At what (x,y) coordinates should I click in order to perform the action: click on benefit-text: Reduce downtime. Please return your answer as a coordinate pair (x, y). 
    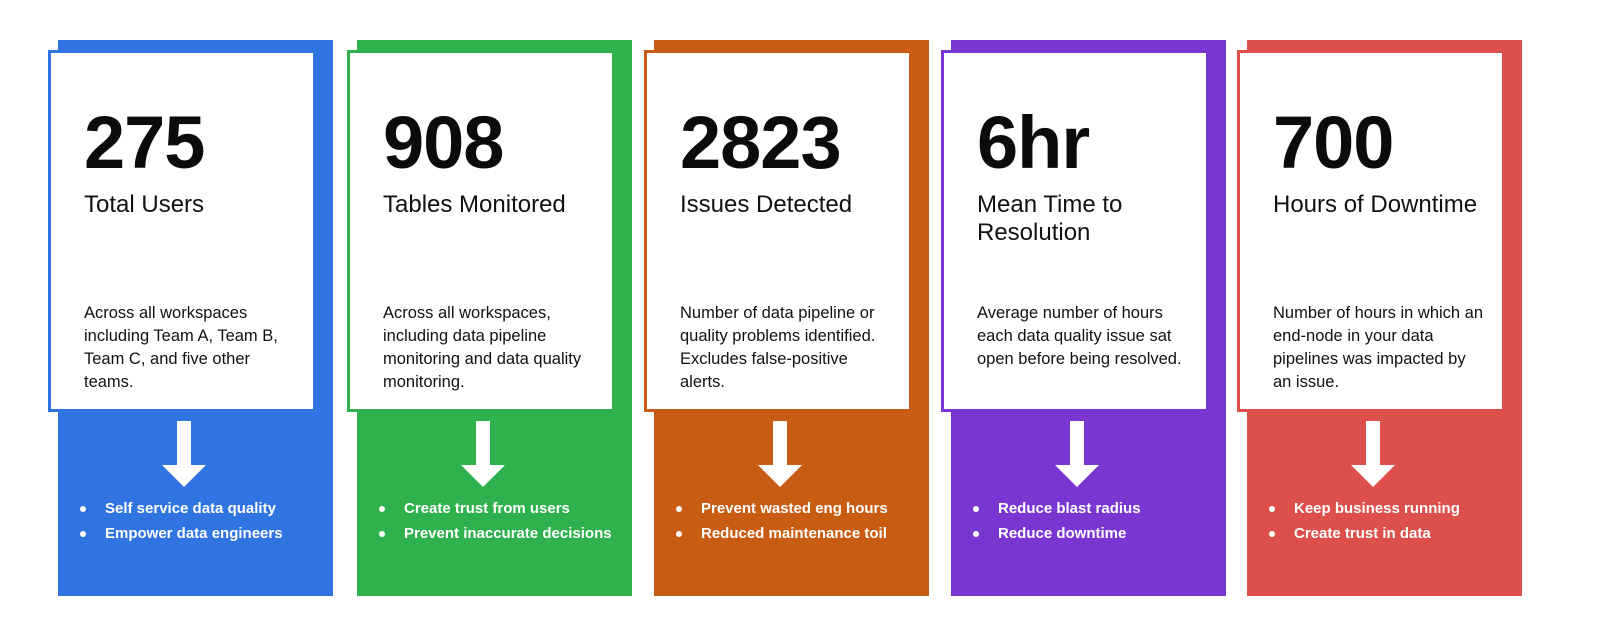
    Looking at the image, I should click on (1062, 533).